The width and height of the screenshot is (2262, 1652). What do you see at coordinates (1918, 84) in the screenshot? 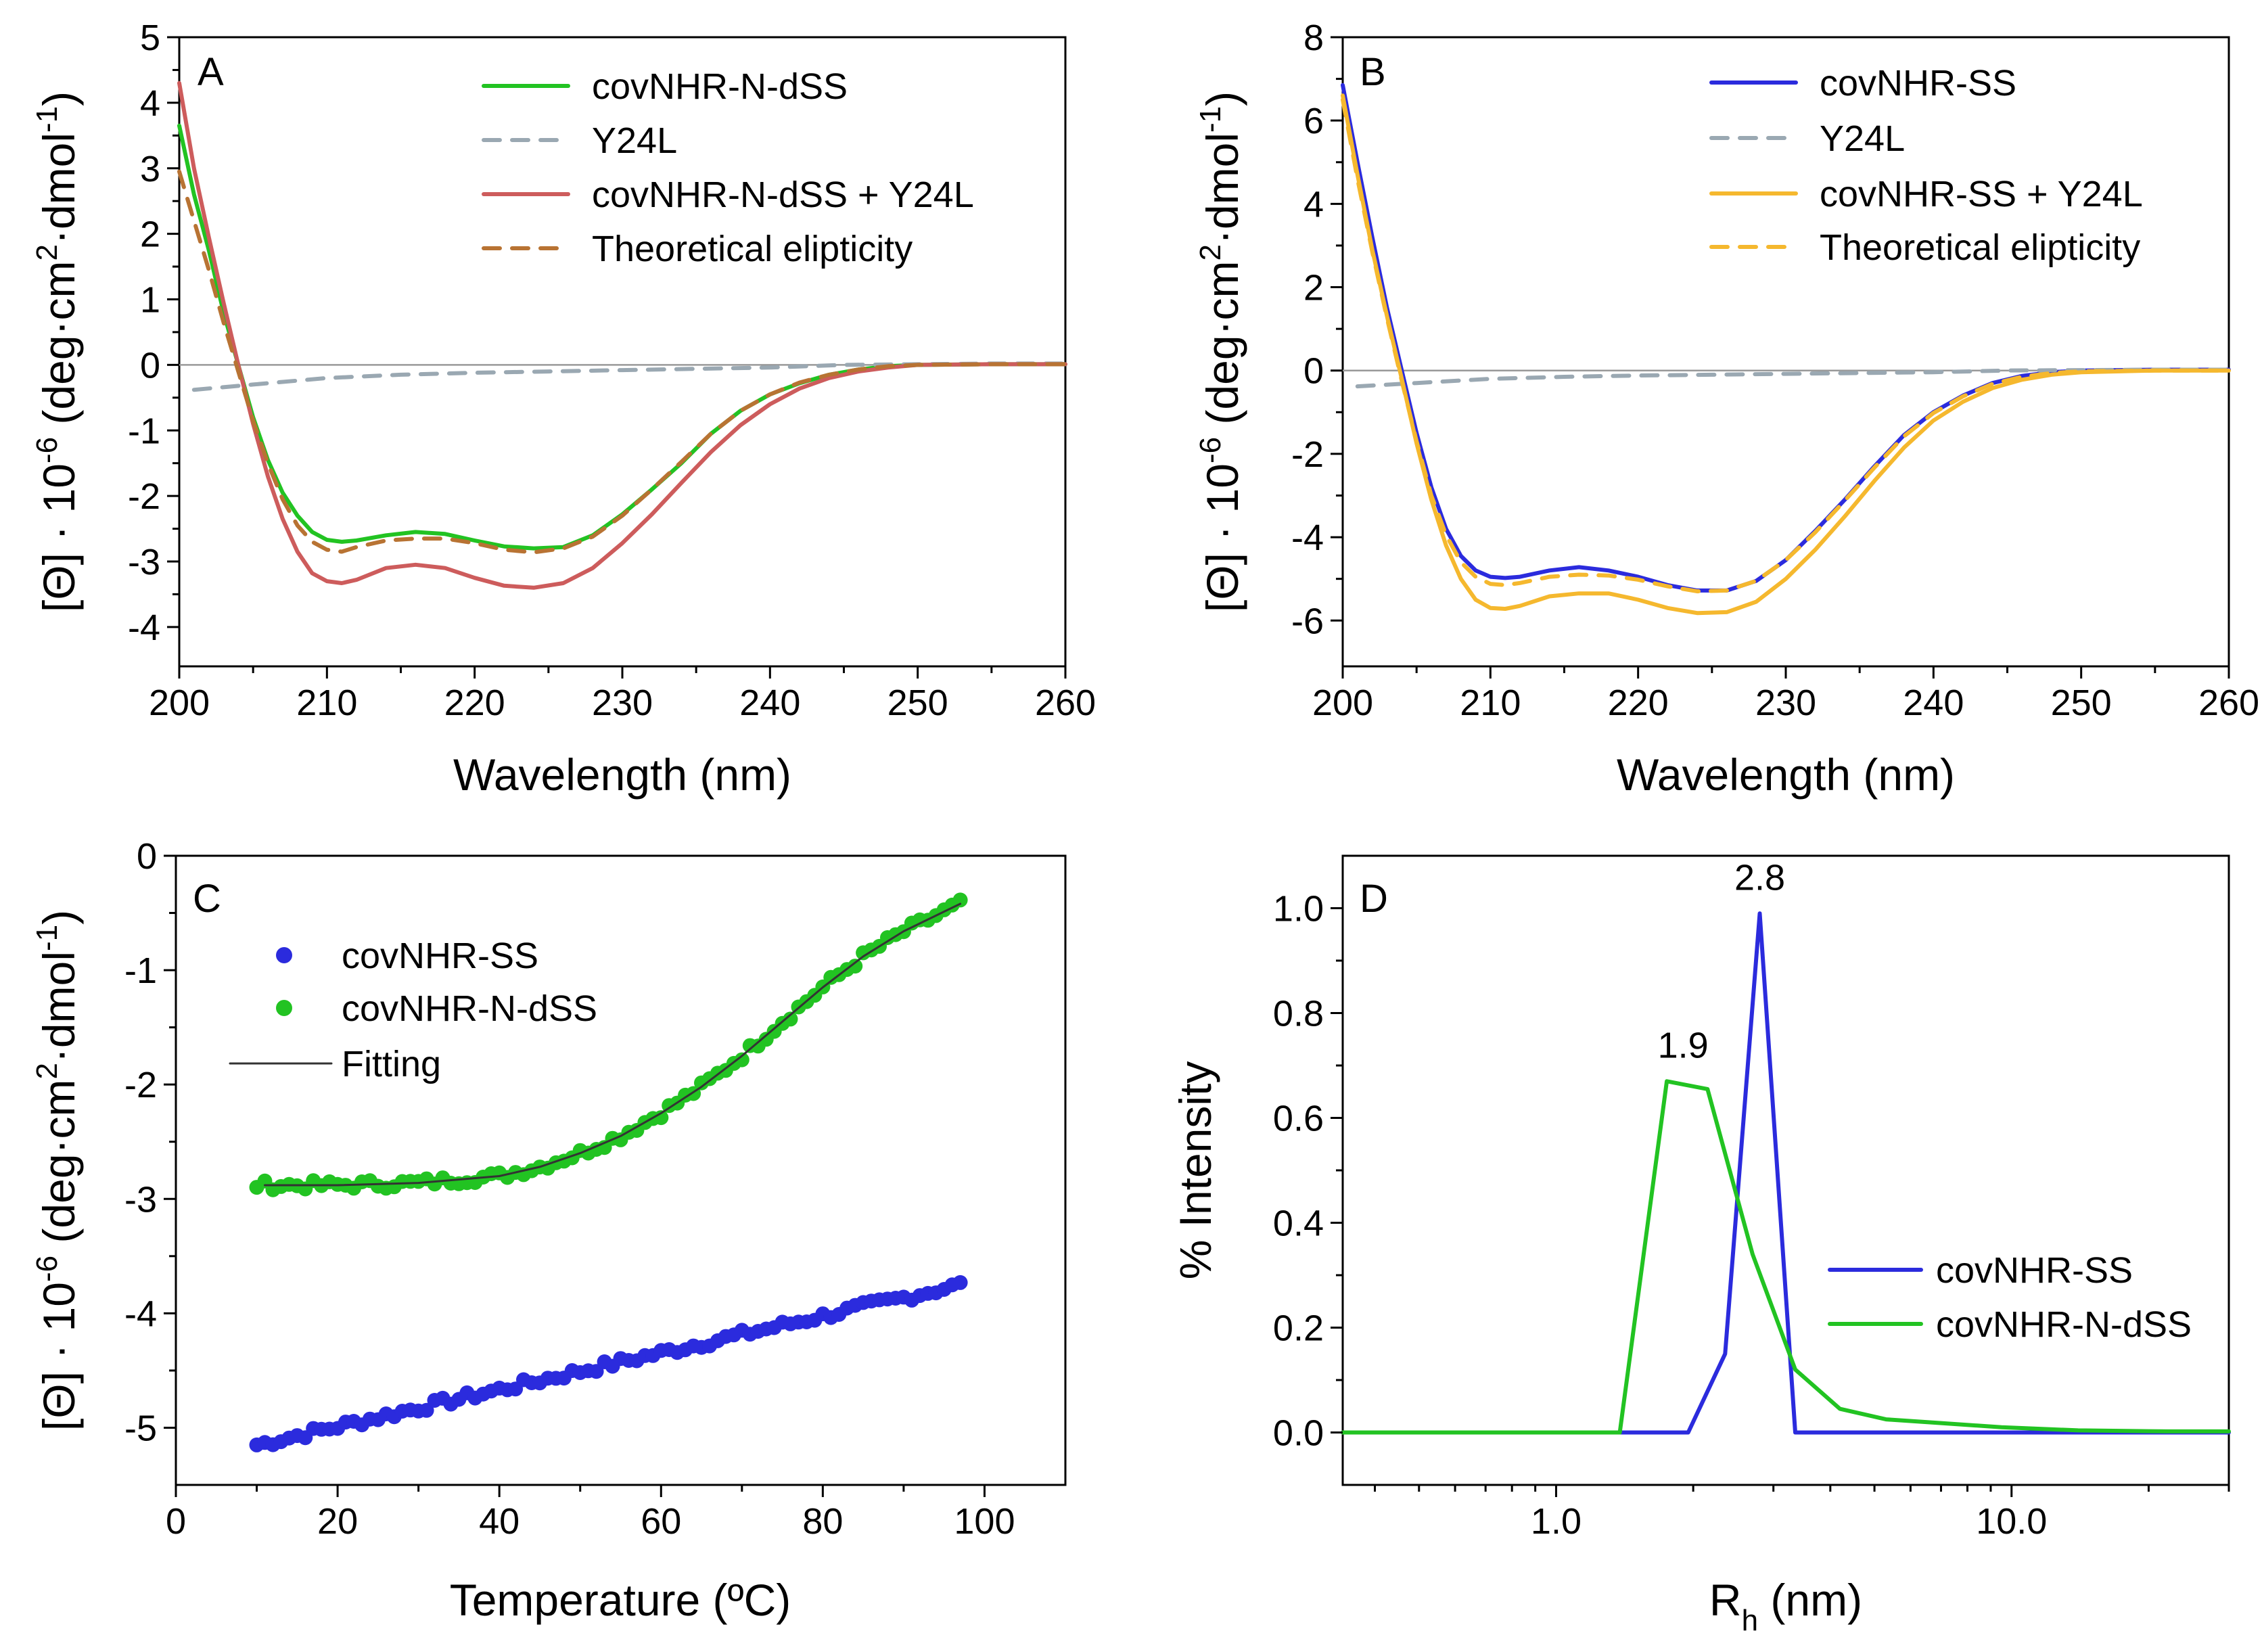
I see `legend-label-covnhr-ss: covNHR-SS` at bounding box center [1918, 84].